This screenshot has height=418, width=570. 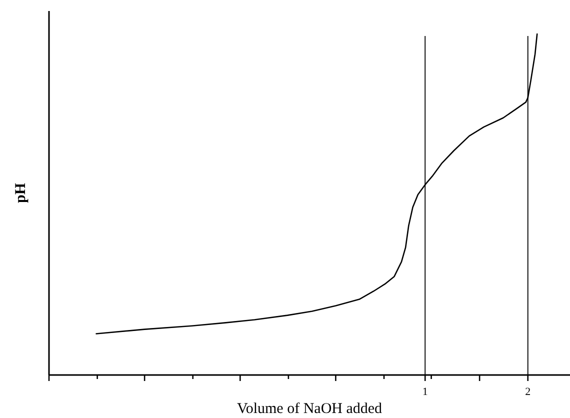 I want to click on x-tick-label: 1, so click(x=425, y=392).